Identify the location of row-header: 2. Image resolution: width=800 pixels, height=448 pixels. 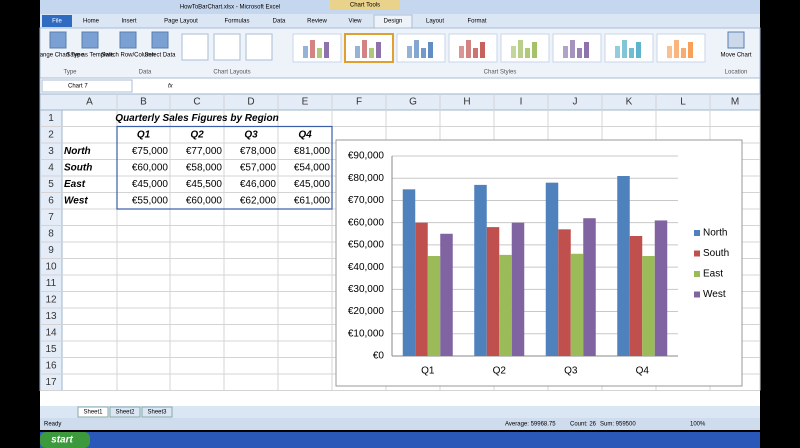
(51, 134).